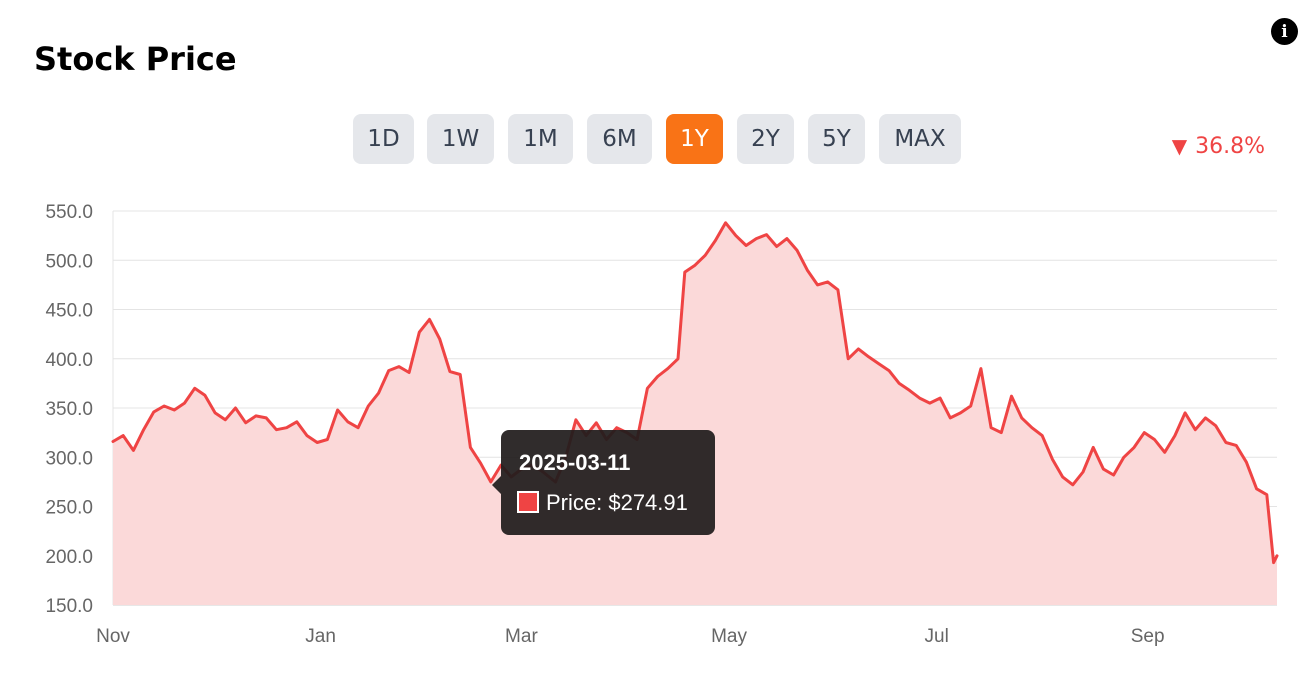  What do you see at coordinates (540, 139) in the screenshot?
I see `range-button-1m: 1M` at bounding box center [540, 139].